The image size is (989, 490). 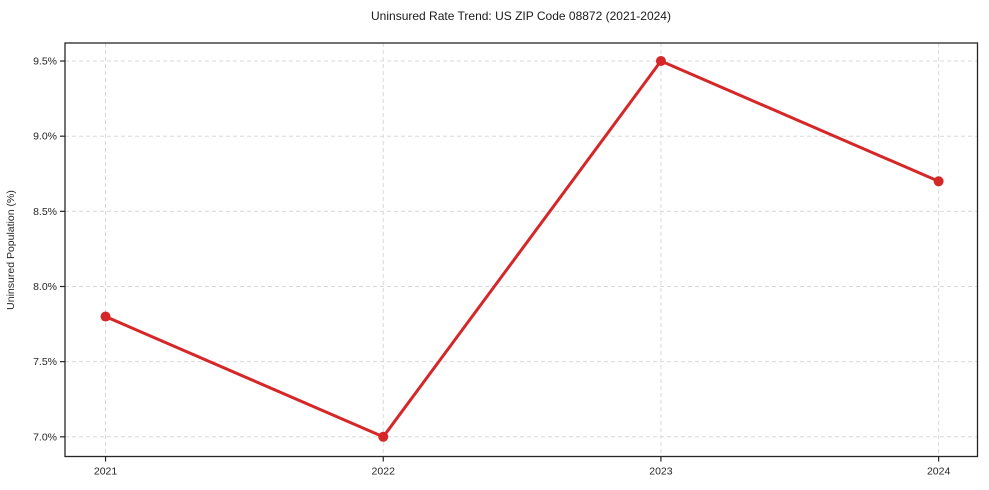 I want to click on y-tick-label: 7.5%, so click(x=45, y=362).